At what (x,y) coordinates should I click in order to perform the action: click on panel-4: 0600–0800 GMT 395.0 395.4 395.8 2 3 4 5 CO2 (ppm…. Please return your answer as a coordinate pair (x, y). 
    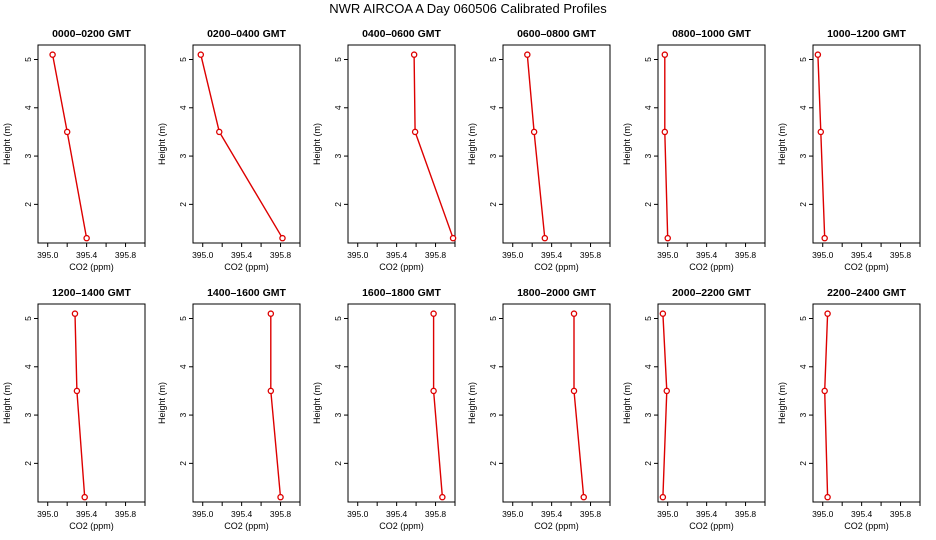
    Looking at the image, I should click on (539, 150).